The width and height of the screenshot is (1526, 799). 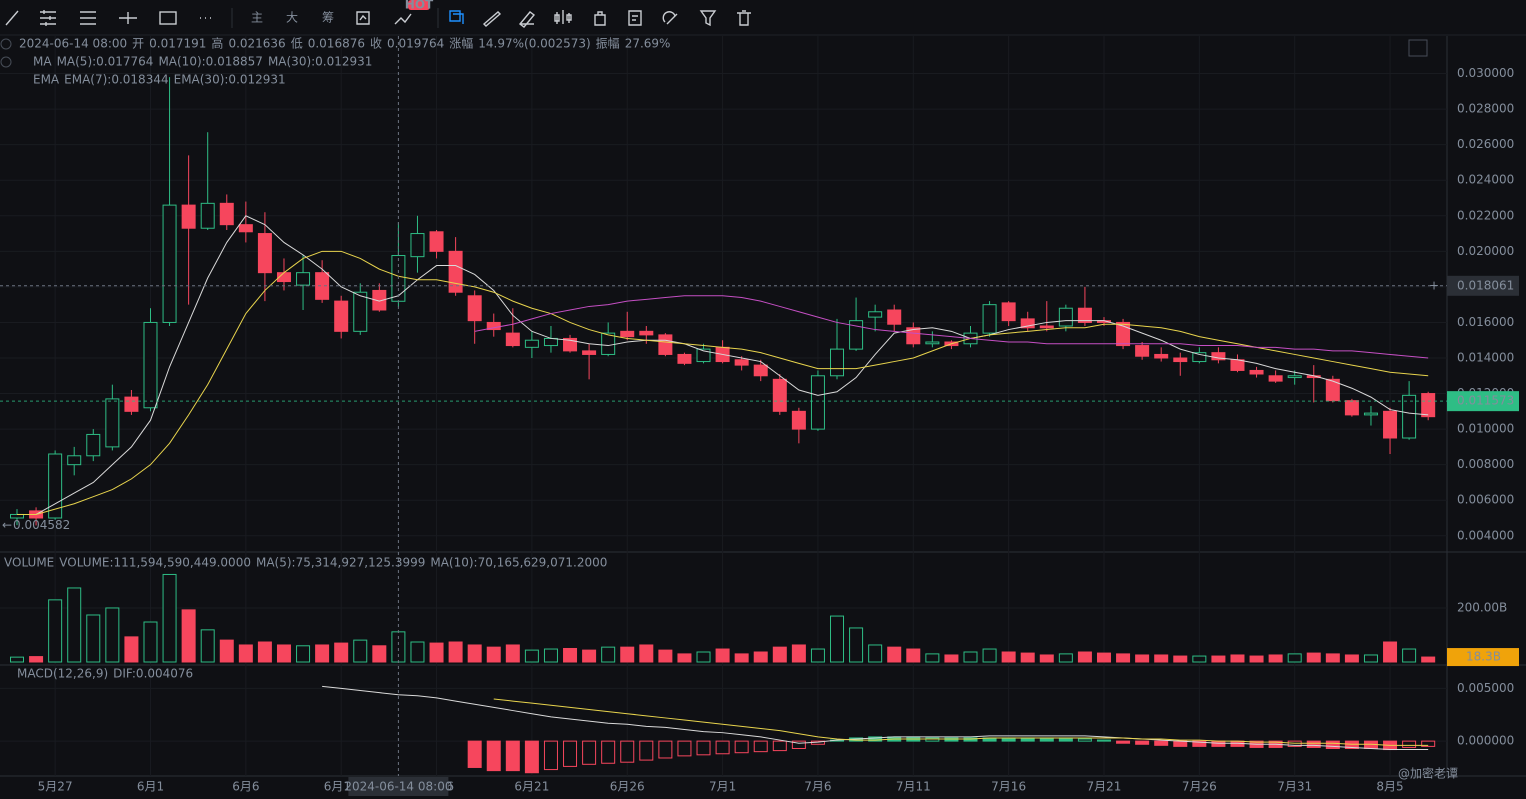 What do you see at coordinates (128, 18) in the screenshot?
I see `tool-cross` at bounding box center [128, 18].